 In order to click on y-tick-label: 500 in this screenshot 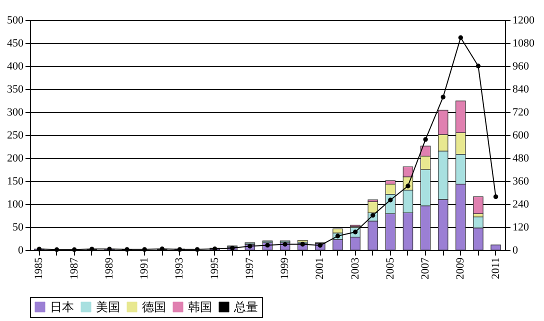, I will do `click(15, 20)`.